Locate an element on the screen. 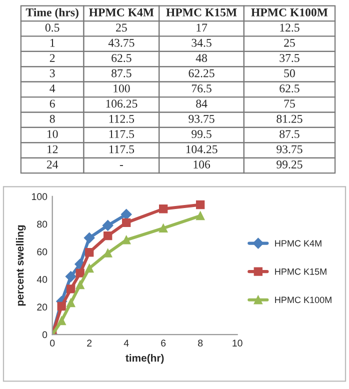 The width and height of the screenshot is (349, 389). text: 99.5 is located at coordinates (202, 134).